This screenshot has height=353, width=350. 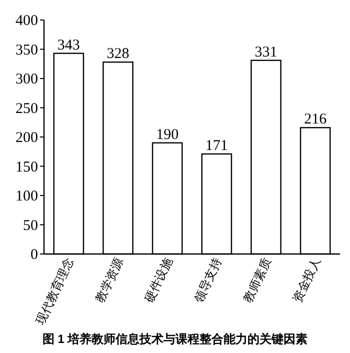 I want to click on data-label: 171, so click(x=216, y=146).